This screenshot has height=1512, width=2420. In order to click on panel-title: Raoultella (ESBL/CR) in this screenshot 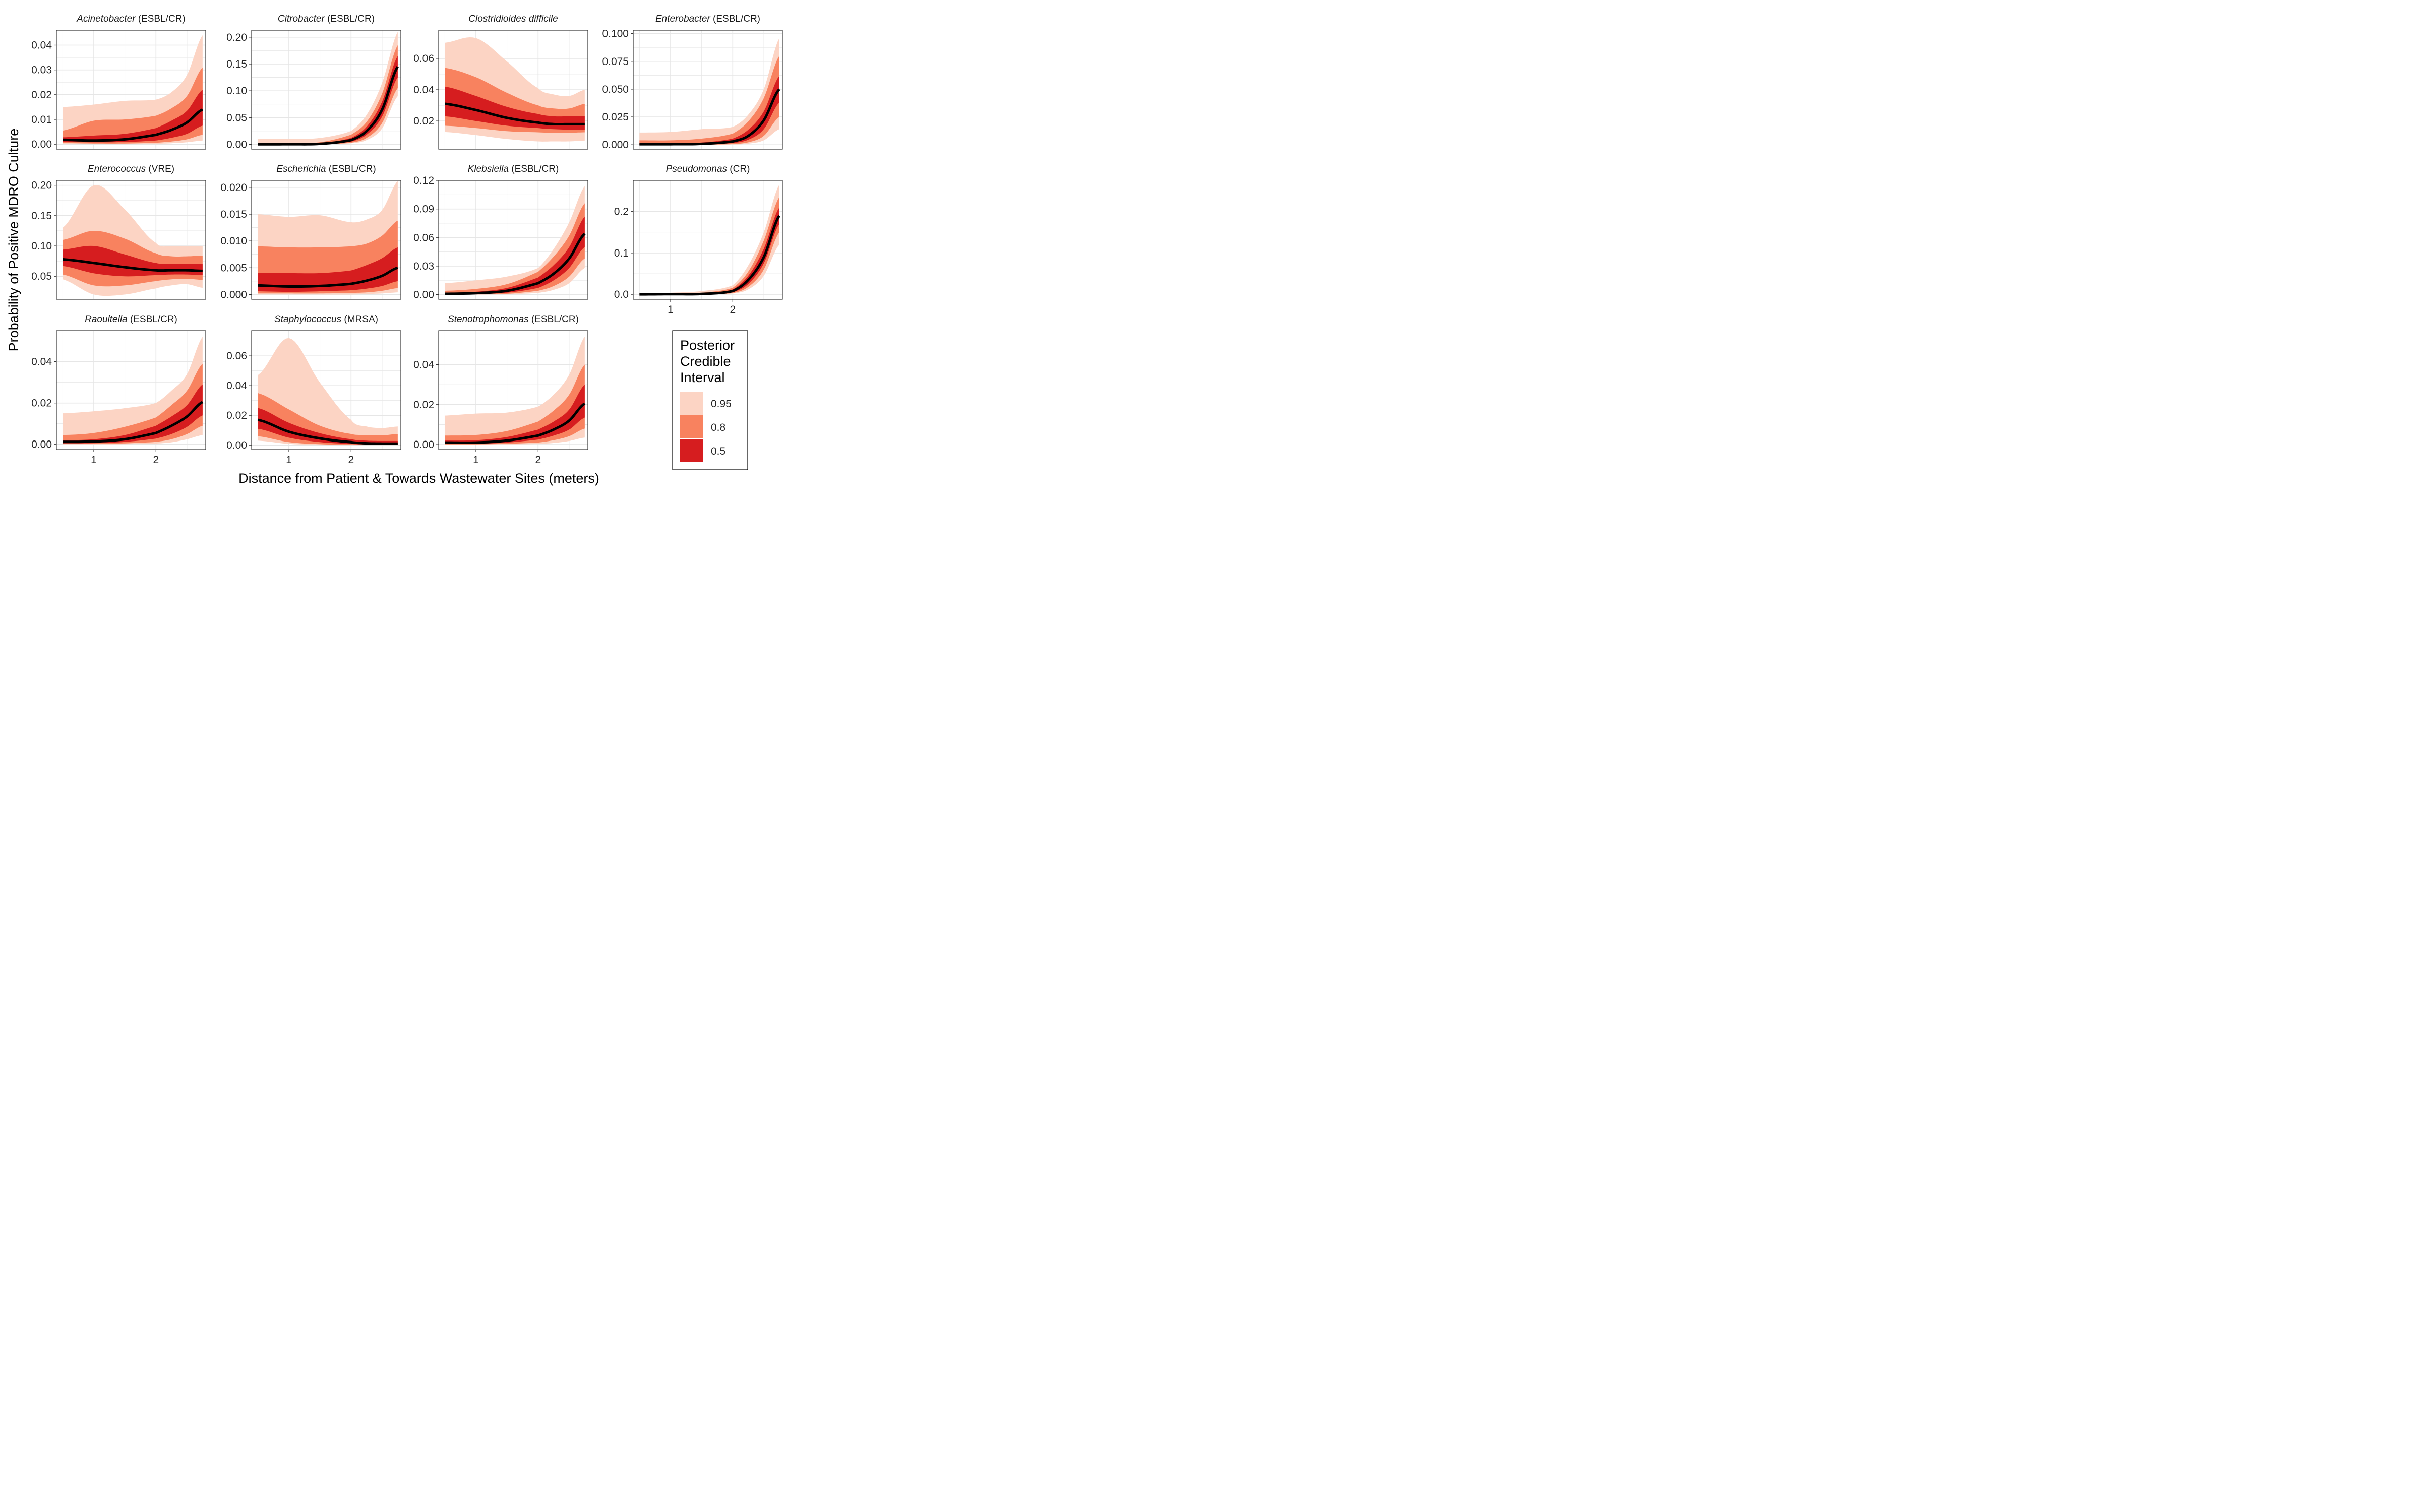, I will do `click(131, 319)`.